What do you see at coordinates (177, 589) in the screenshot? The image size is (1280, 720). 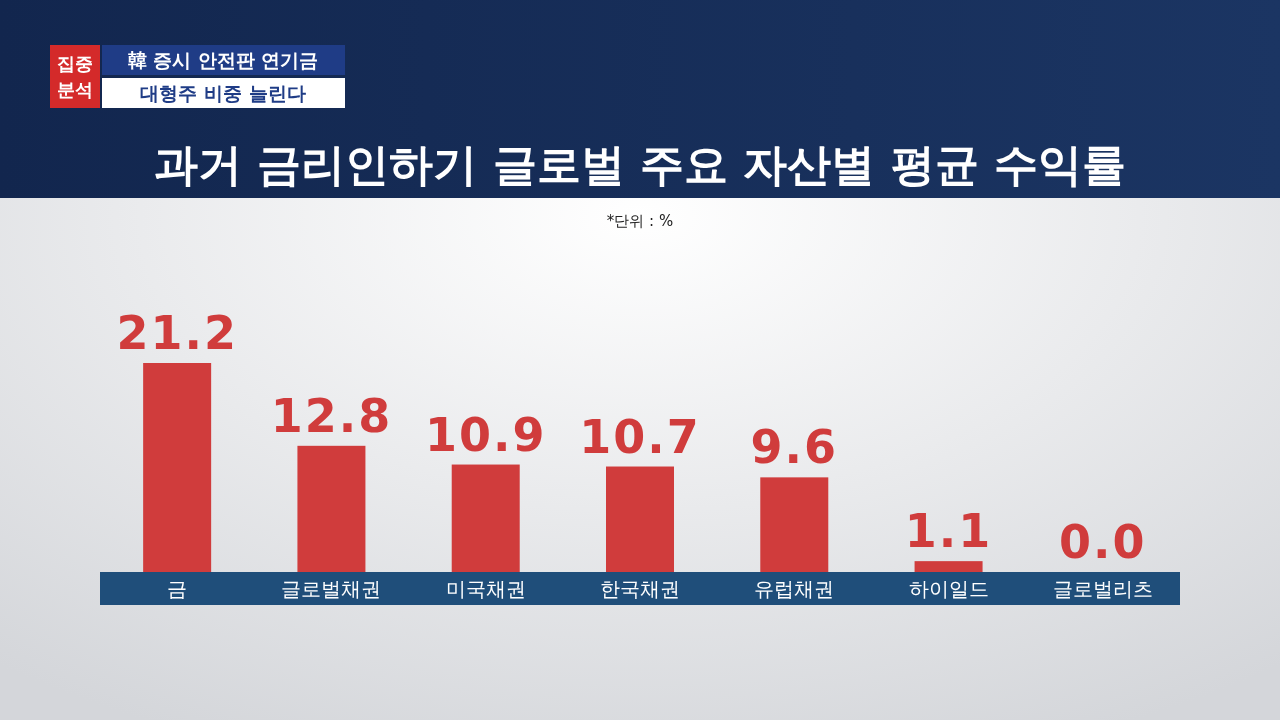 I see `x-tick-label: 금` at bounding box center [177, 589].